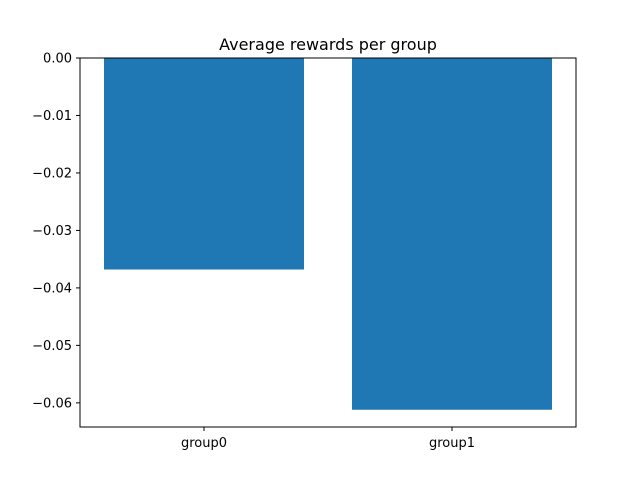  What do you see at coordinates (452, 443) in the screenshot?
I see `x-tick-label: group1` at bounding box center [452, 443].